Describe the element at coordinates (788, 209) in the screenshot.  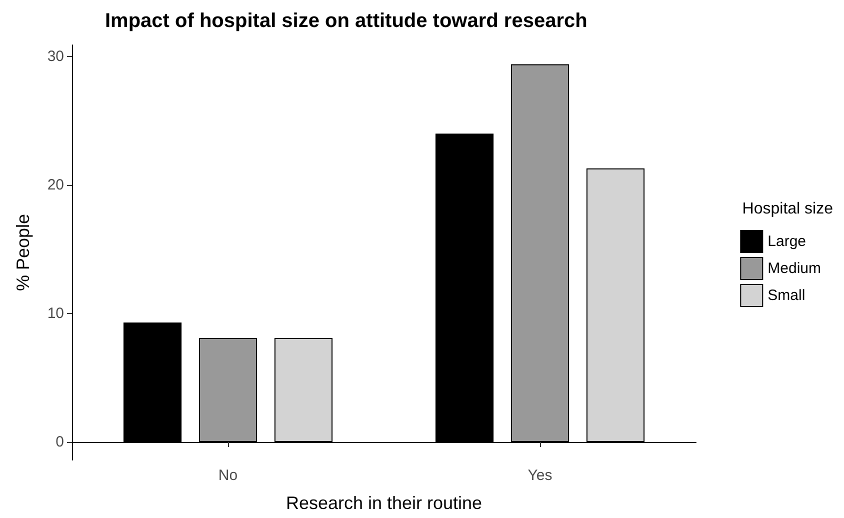
I see `legend-title: Hospital size` at that location.